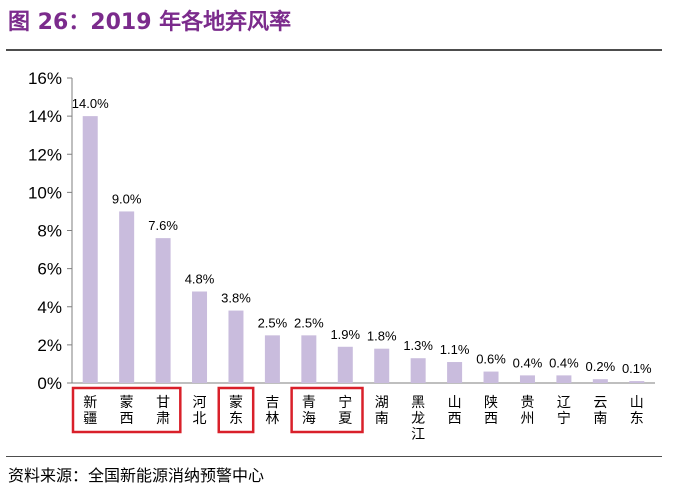 The image size is (681, 491). What do you see at coordinates (236, 298) in the screenshot?
I see `data-label: 3.8%` at bounding box center [236, 298].